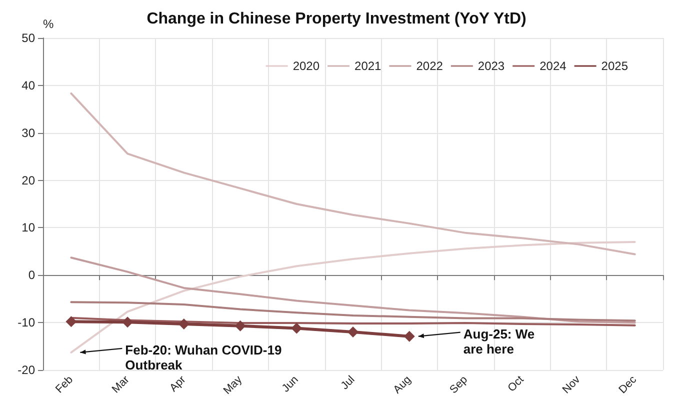  Describe the element at coordinates (29, 227) in the screenshot. I see `y-tick-label: 10` at that location.